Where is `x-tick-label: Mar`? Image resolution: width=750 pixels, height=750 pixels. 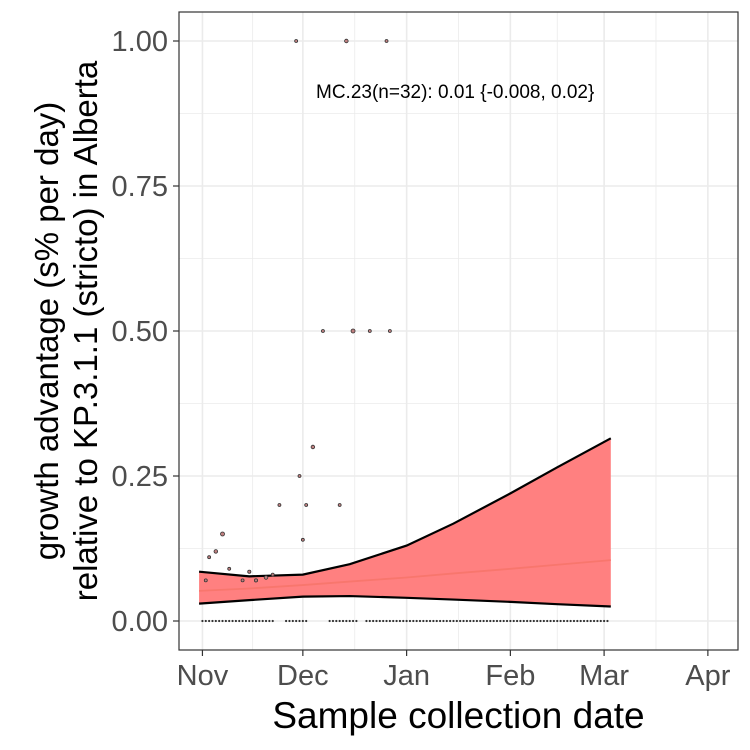
x-tick-label: Mar is located at coordinates (604, 676).